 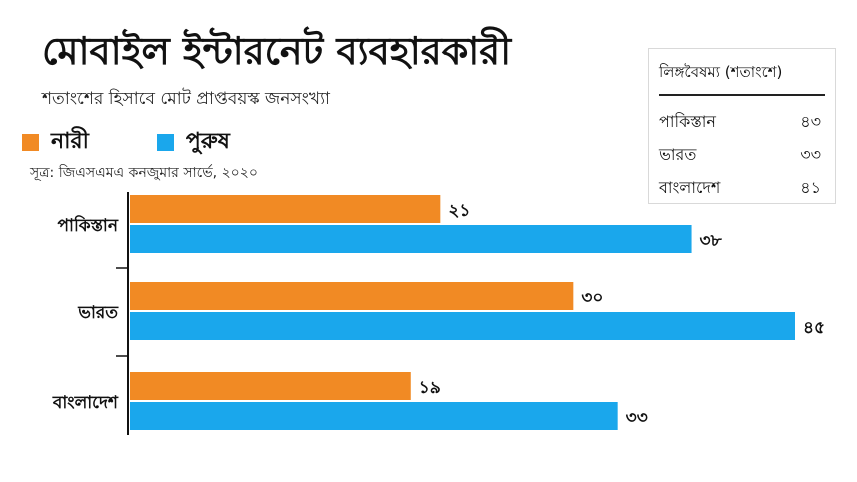 What do you see at coordinates (740, 155) in the screenshot?
I see `gender-gap-row: ভারত ৩৩` at bounding box center [740, 155].